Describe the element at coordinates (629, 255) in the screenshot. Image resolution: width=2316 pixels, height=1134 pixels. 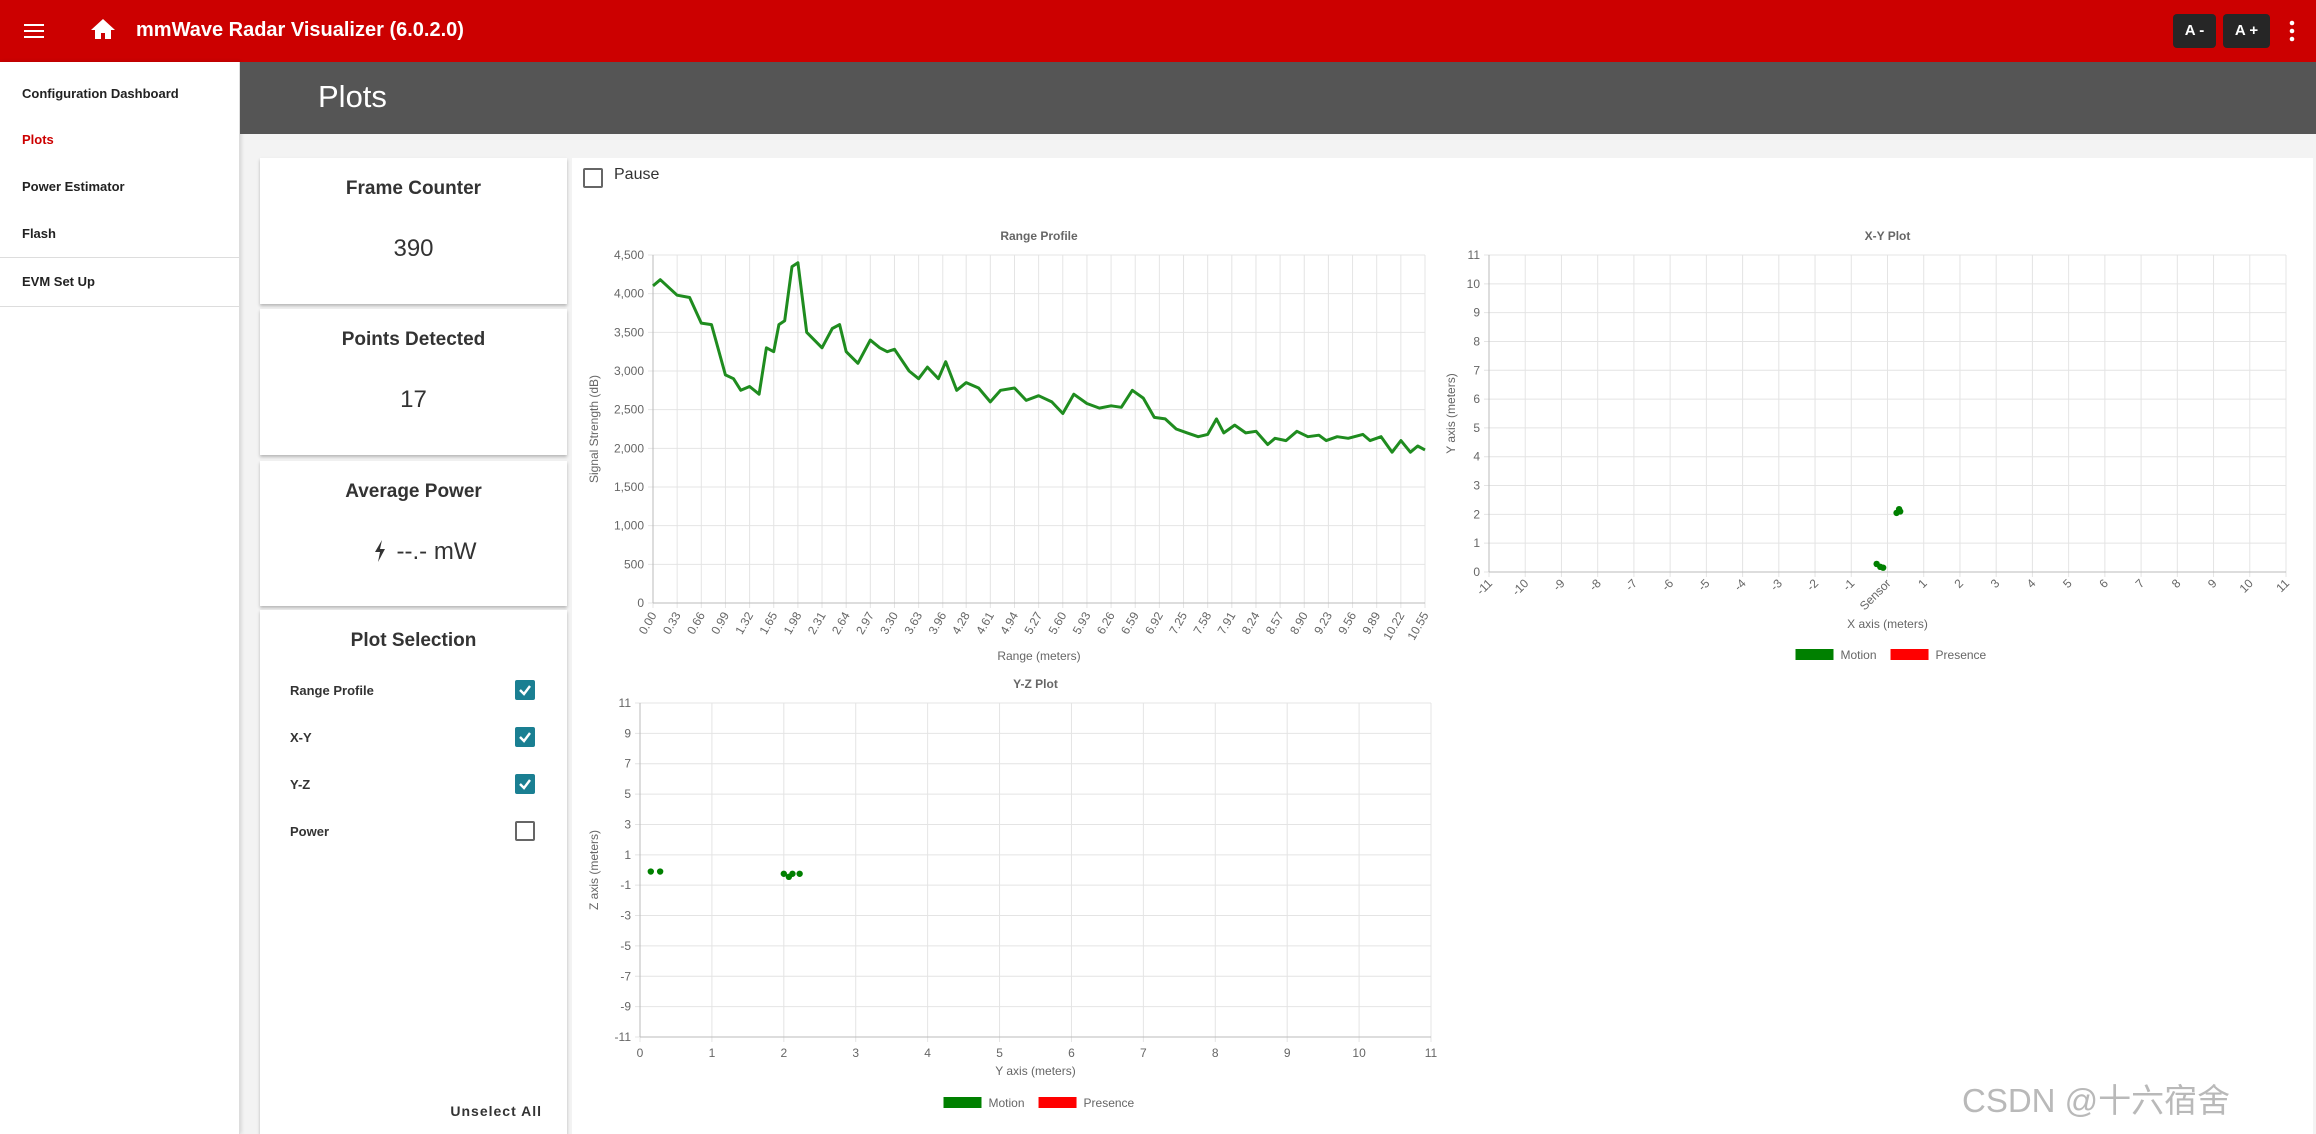
I see `y-tick-label: 4,500` at that location.